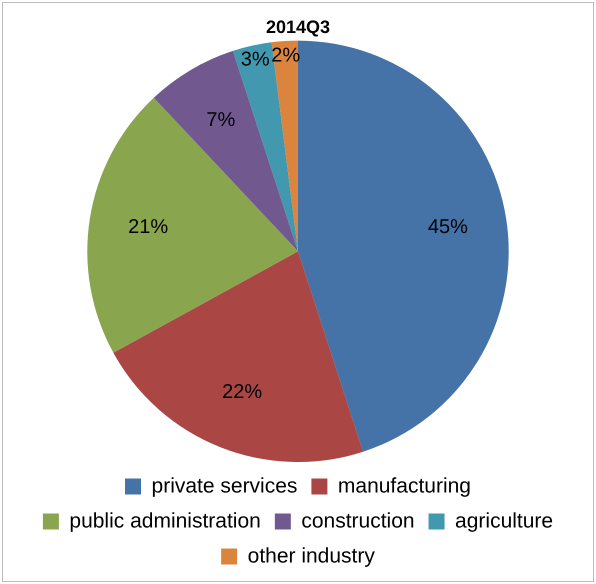 Image resolution: width=596 pixels, height=584 pixels. What do you see at coordinates (255, 59) in the screenshot?
I see `data-label: 3%` at bounding box center [255, 59].